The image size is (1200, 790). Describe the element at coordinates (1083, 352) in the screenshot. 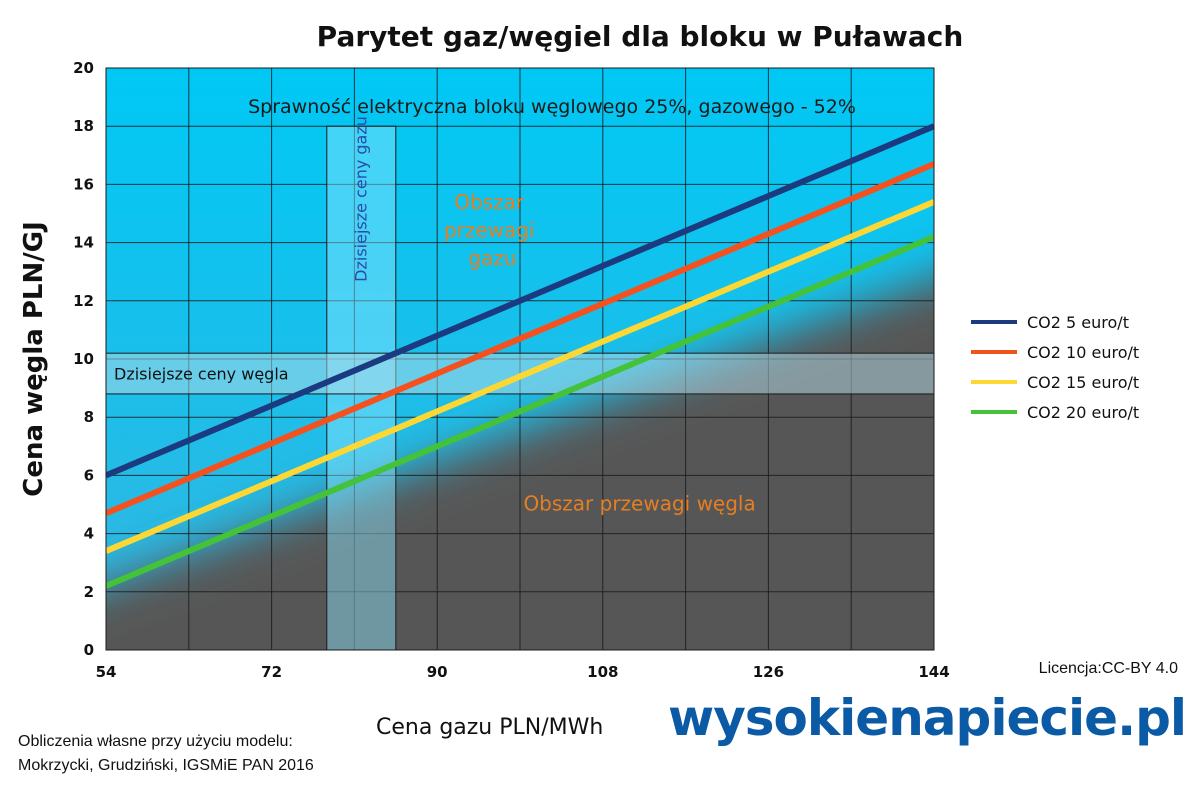

I see `legend-label: CO2 10 euro/t` at that location.